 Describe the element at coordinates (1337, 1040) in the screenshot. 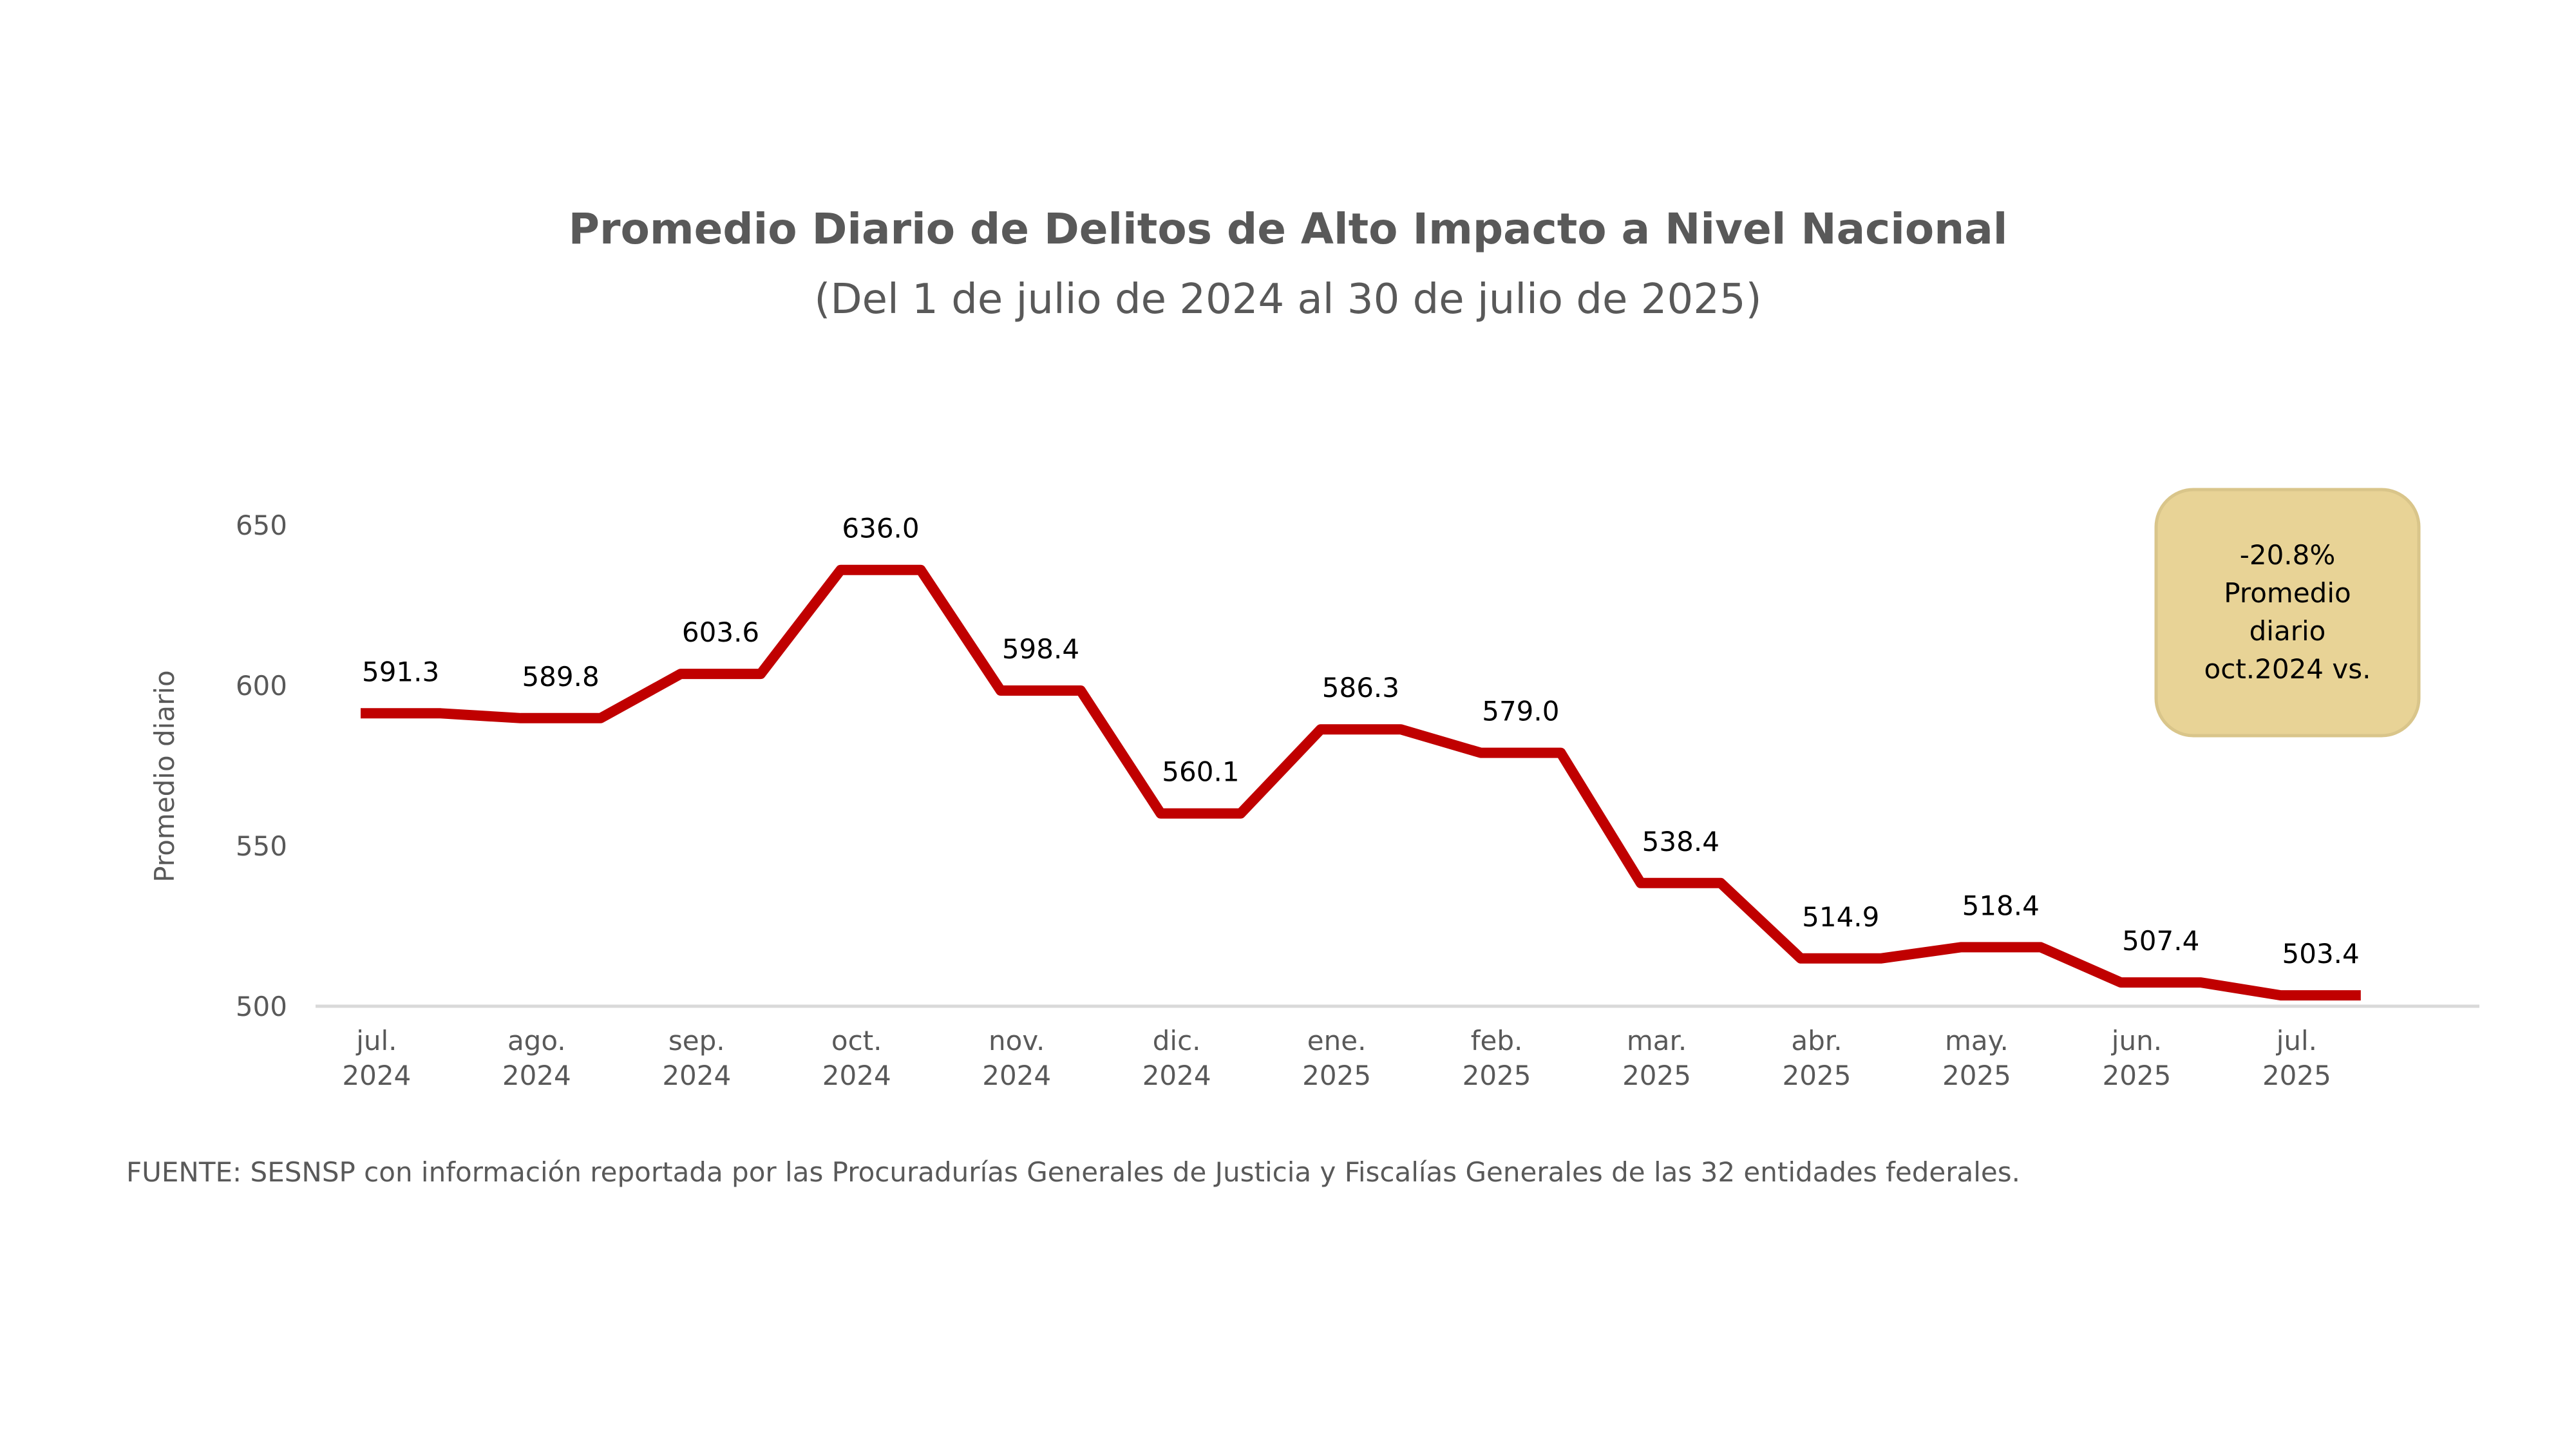

I see `x-tick-month: ene.` at that location.